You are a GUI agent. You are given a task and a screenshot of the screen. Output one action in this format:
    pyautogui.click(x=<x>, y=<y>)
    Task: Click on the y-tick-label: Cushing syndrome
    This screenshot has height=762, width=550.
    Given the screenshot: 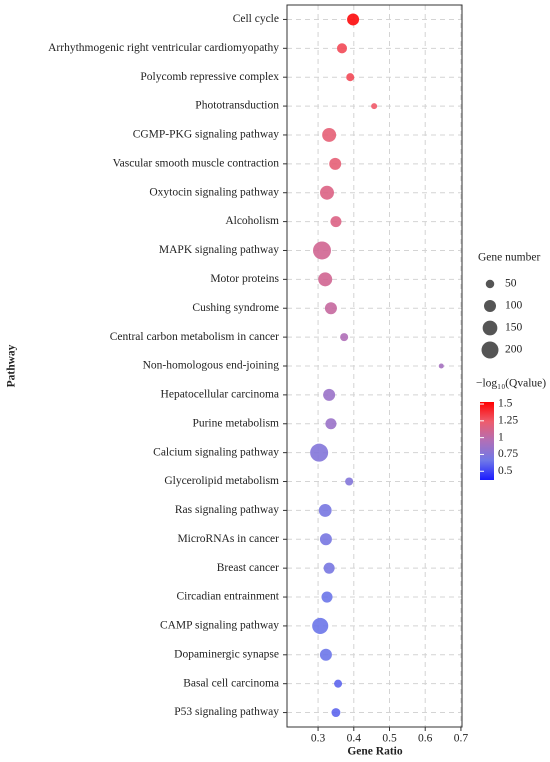 What is the action you would take?
    pyautogui.click(x=235, y=308)
    